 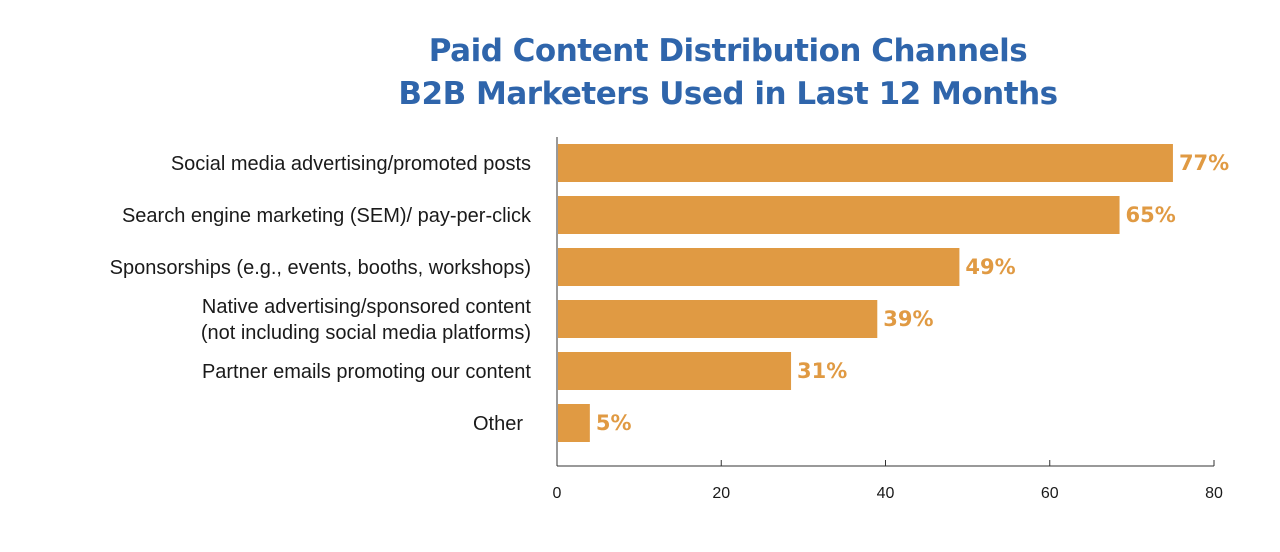 What do you see at coordinates (990, 267) in the screenshot?
I see `bar-value-label: 49%` at bounding box center [990, 267].